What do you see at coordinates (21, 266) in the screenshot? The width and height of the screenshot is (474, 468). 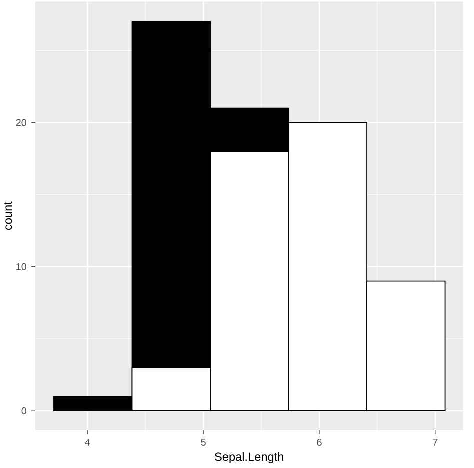 I see `y-tick-label: 10` at bounding box center [21, 266].